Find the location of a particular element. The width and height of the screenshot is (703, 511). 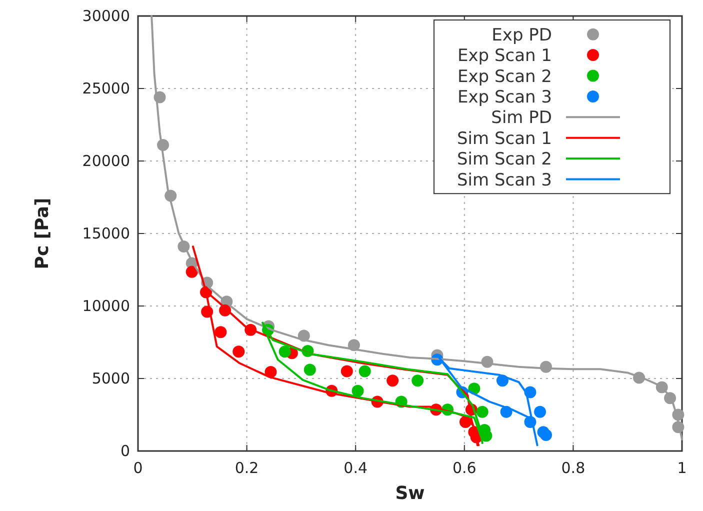

x-tick-label: 0.4 is located at coordinates (356, 468).